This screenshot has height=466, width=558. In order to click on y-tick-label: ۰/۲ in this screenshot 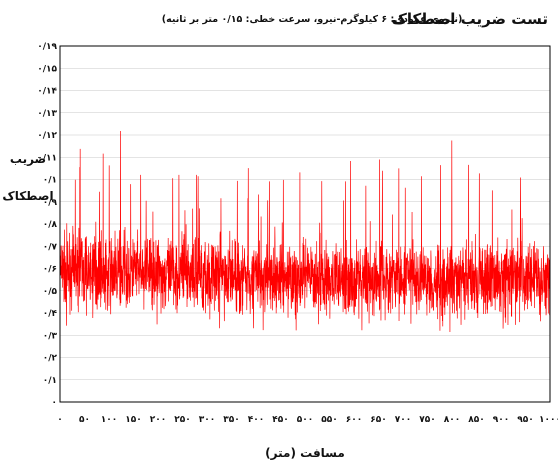, I will do `click(50, 359)`.